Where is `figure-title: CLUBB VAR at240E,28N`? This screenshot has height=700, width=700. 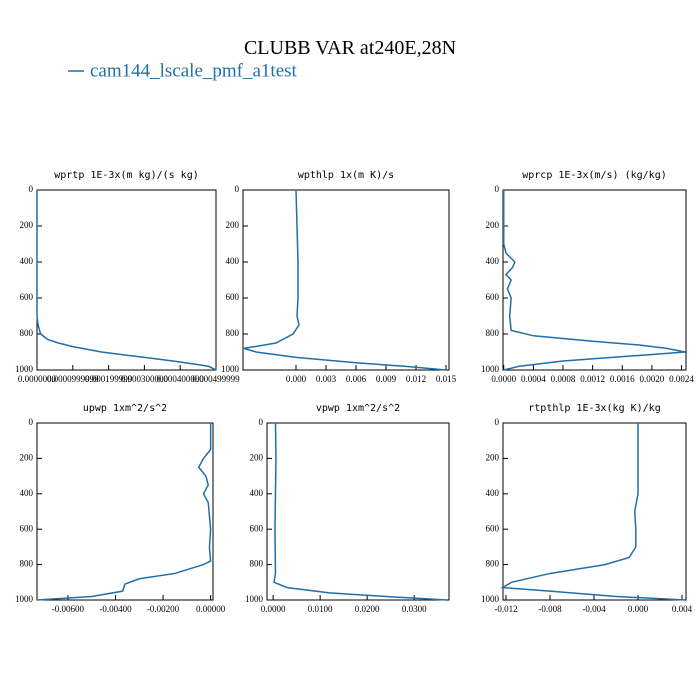
figure-title: CLUBB VAR at240E,28N is located at coordinates (350, 48).